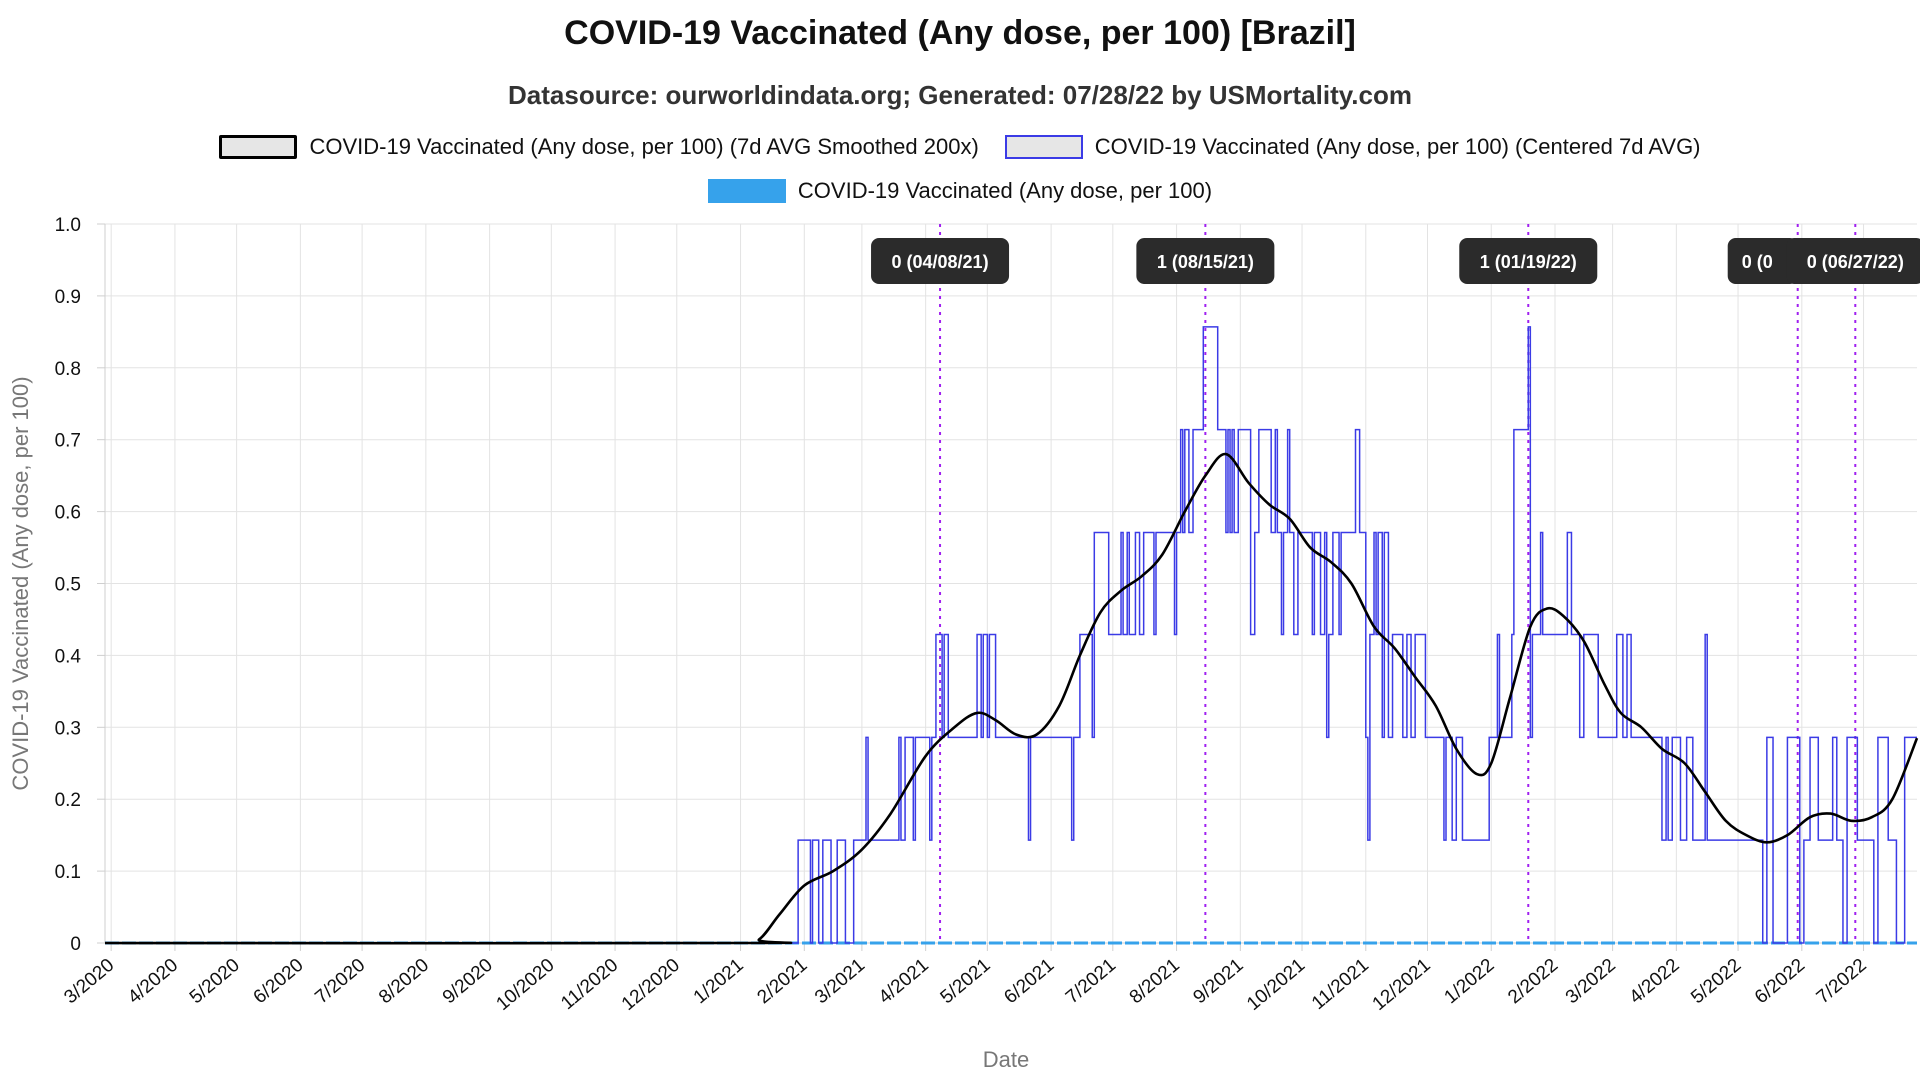  What do you see at coordinates (68, 728) in the screenshot?
I see `y-tick-label: 0.3` at bounding box center [68, 728].